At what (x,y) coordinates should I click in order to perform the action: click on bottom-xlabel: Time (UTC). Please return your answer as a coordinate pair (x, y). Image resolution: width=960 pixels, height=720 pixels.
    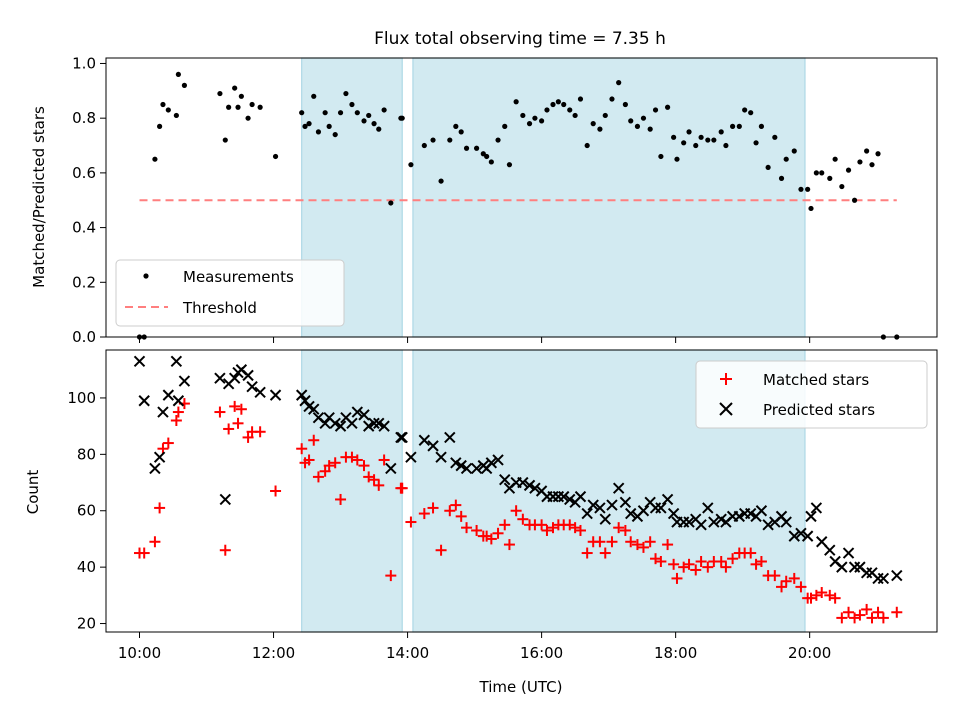
    Looking at the image, I should click on (521, 687).